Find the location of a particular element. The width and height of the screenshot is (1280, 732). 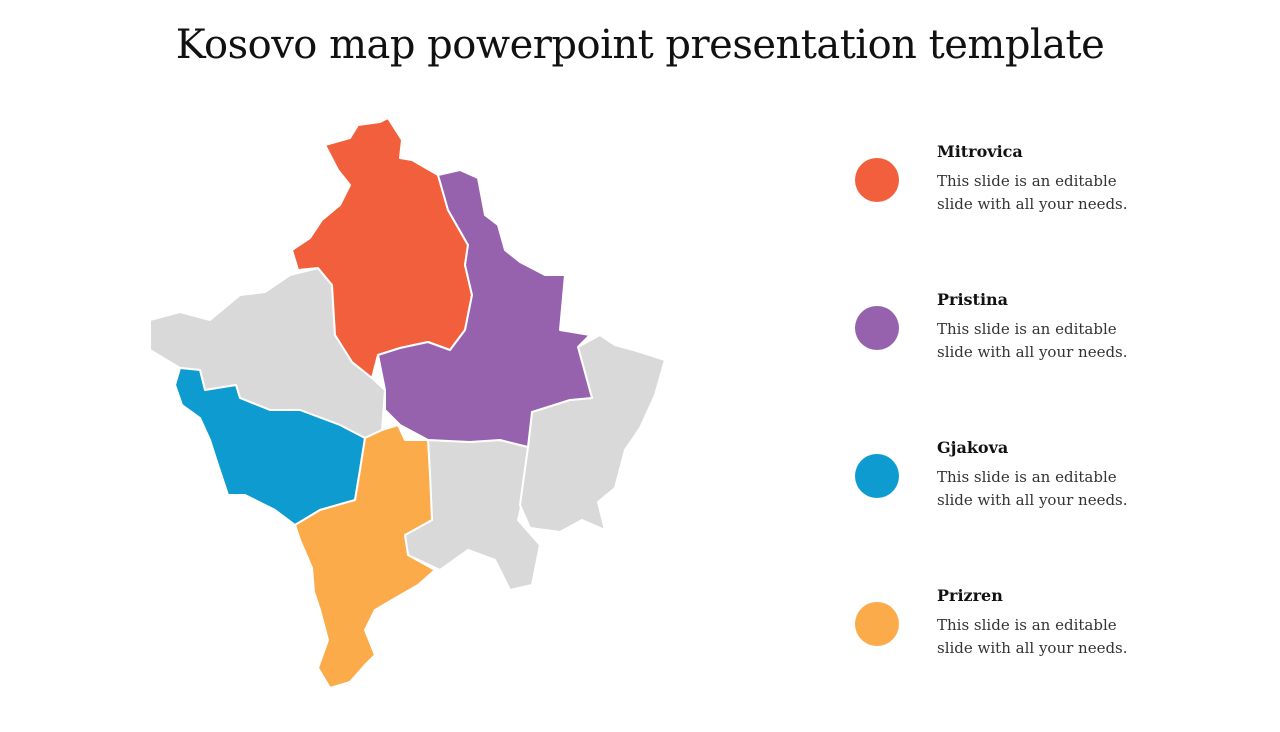

legend-name: Mitrovica is located at coordinates (980, 151).